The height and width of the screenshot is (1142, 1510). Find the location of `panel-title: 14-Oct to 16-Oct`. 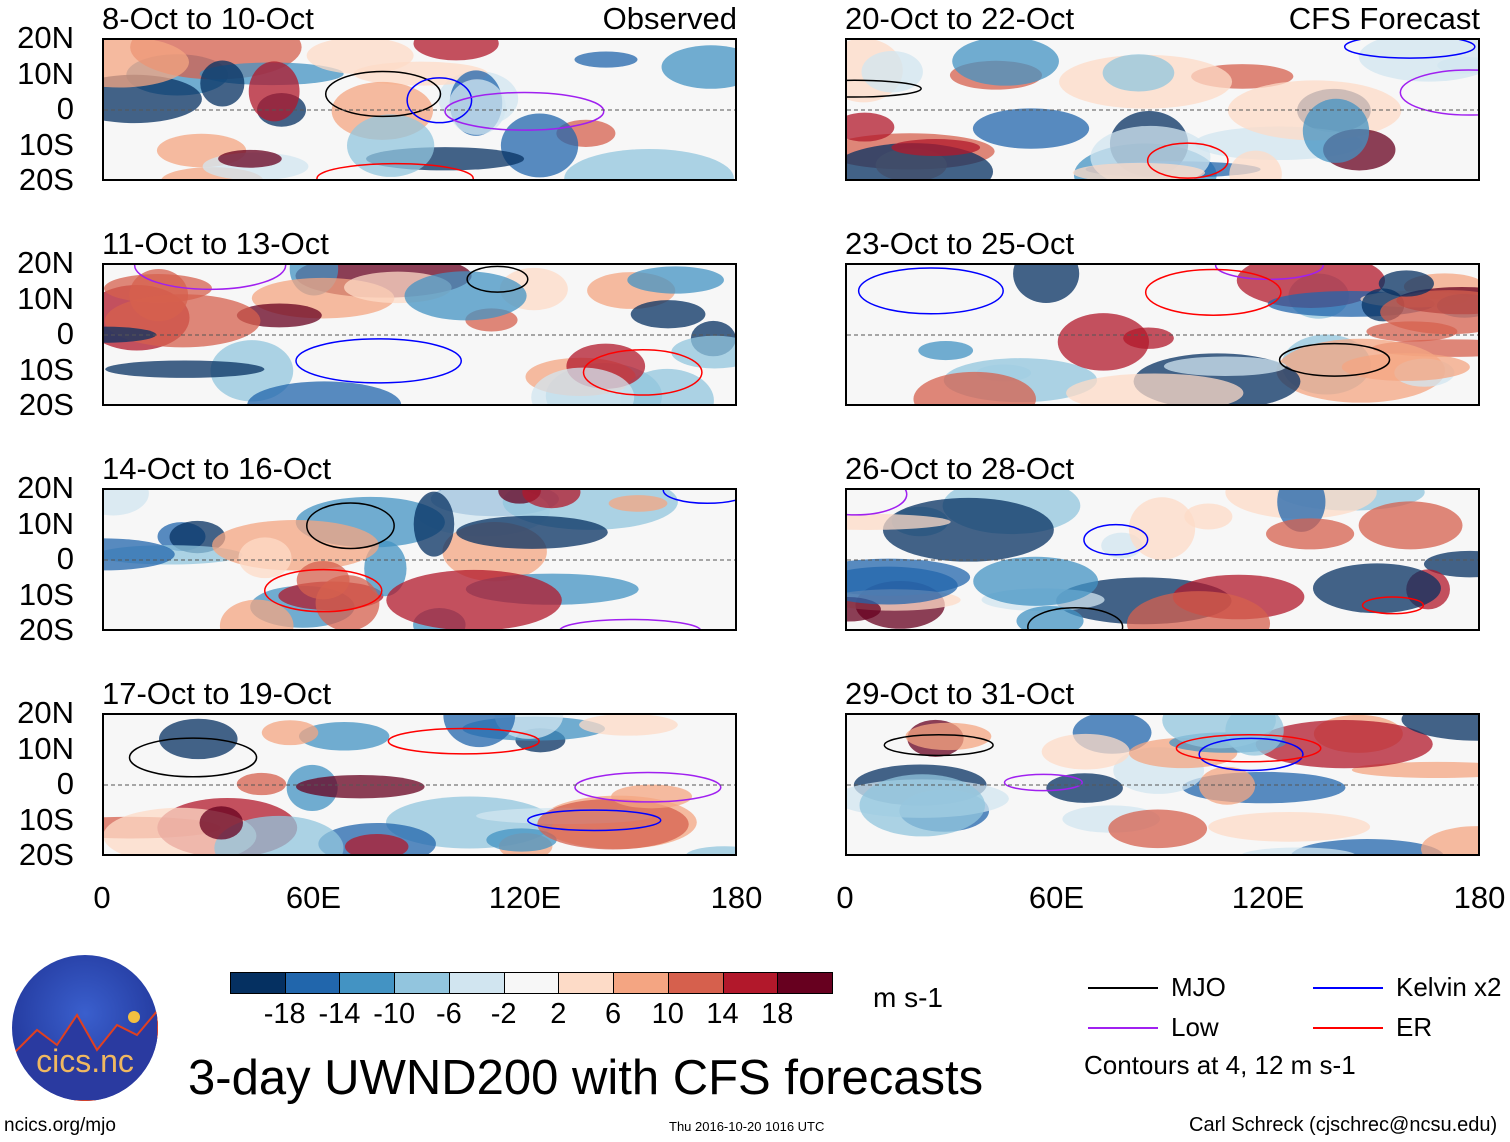

panel-title: 14-Oct to 16-Oct is located at coordinates (217, 468).